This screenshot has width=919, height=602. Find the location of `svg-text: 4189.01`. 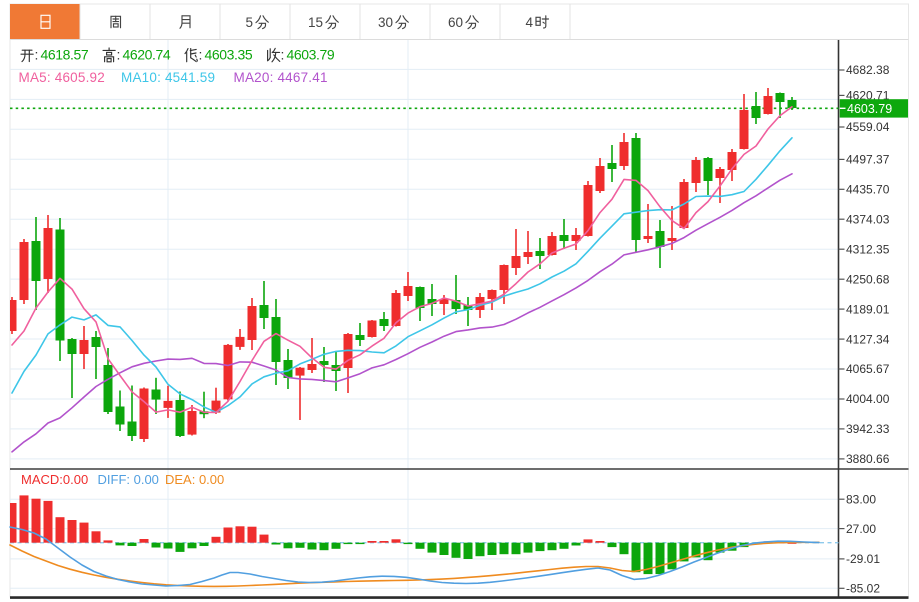

svg-text: 4189.01 is located at coordinates (868, 309).